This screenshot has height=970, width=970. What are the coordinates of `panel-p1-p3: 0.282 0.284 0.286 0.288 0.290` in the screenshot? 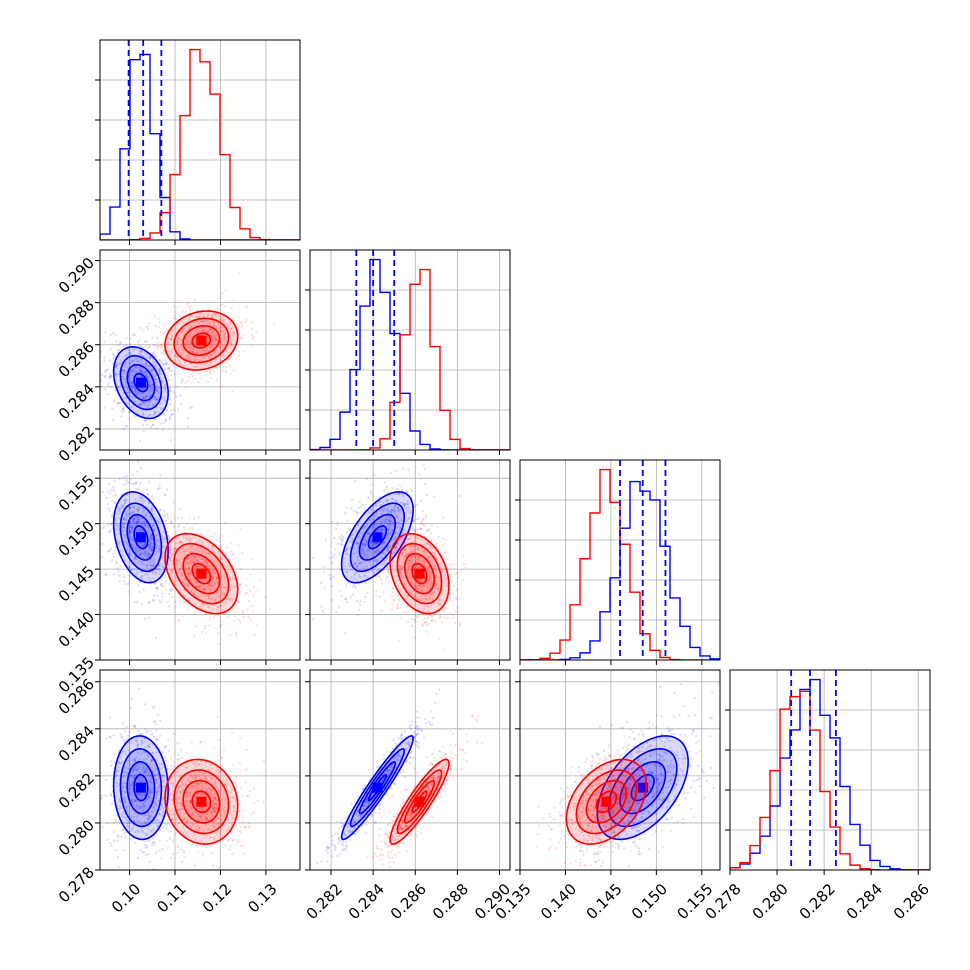 It's located at (408, 796).